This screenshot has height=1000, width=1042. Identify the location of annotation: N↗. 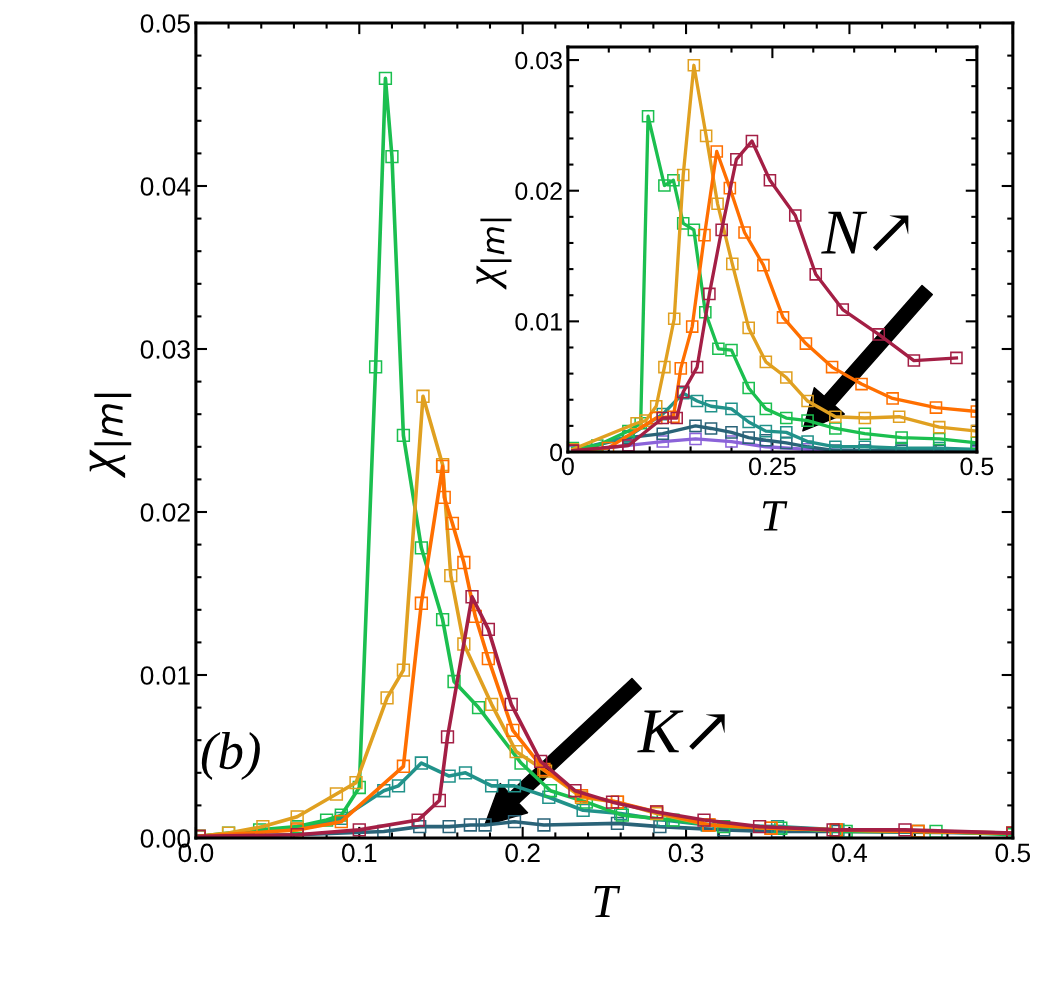
(865, 232).